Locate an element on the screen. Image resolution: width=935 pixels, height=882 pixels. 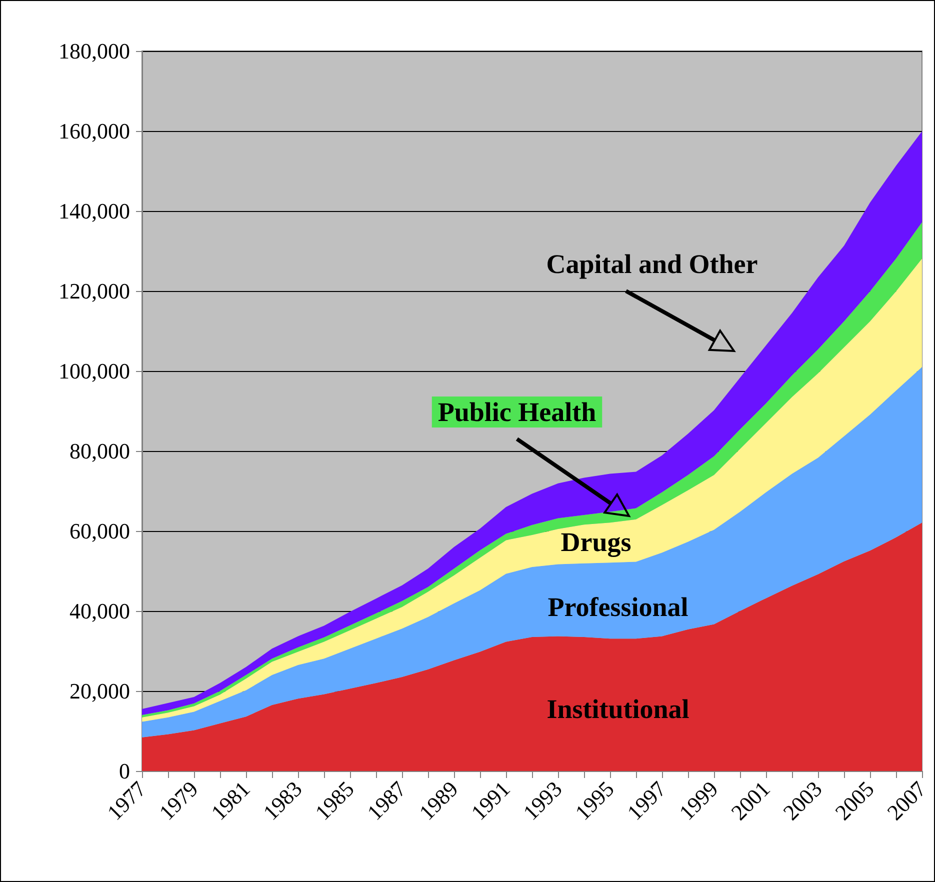
text: Public Health is located at coordinates (517, 412).